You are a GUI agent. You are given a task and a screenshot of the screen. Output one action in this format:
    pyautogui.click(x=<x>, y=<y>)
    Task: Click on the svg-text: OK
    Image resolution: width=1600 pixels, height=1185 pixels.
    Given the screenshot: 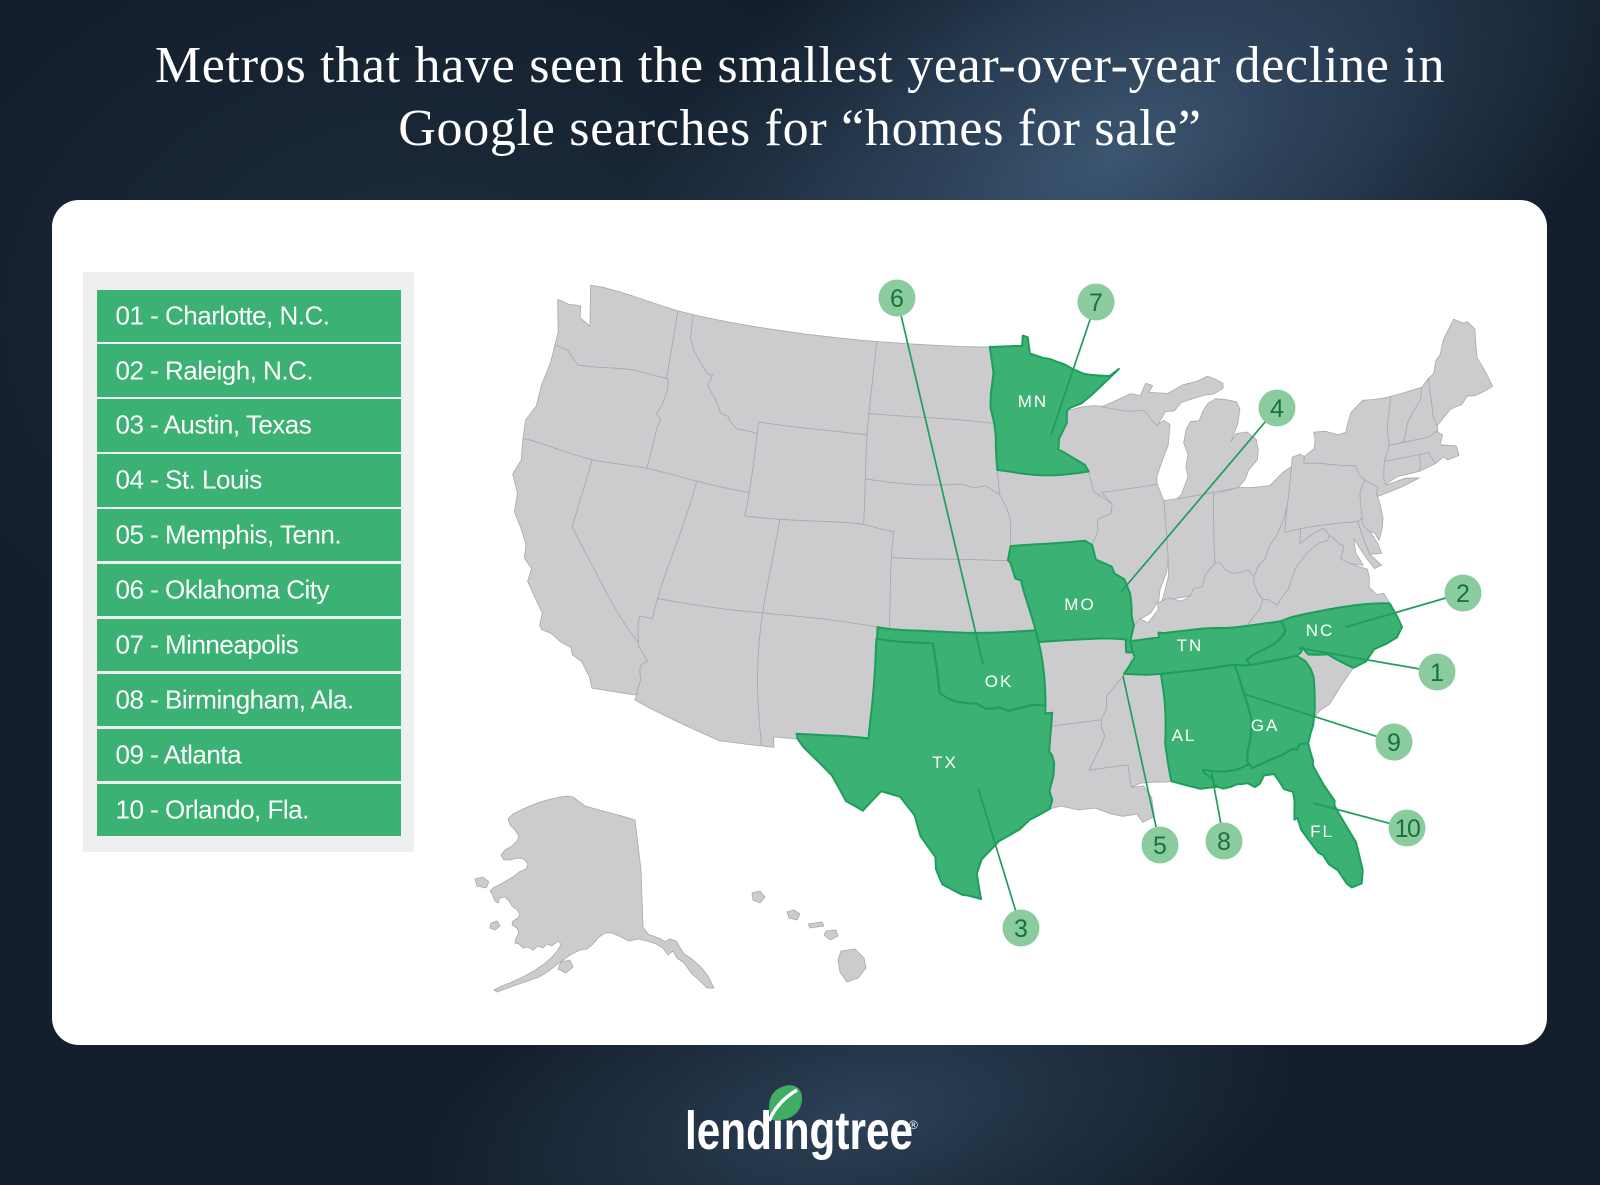 What is the action you would take?
    pyautogui.click(x=999, y=681)
    